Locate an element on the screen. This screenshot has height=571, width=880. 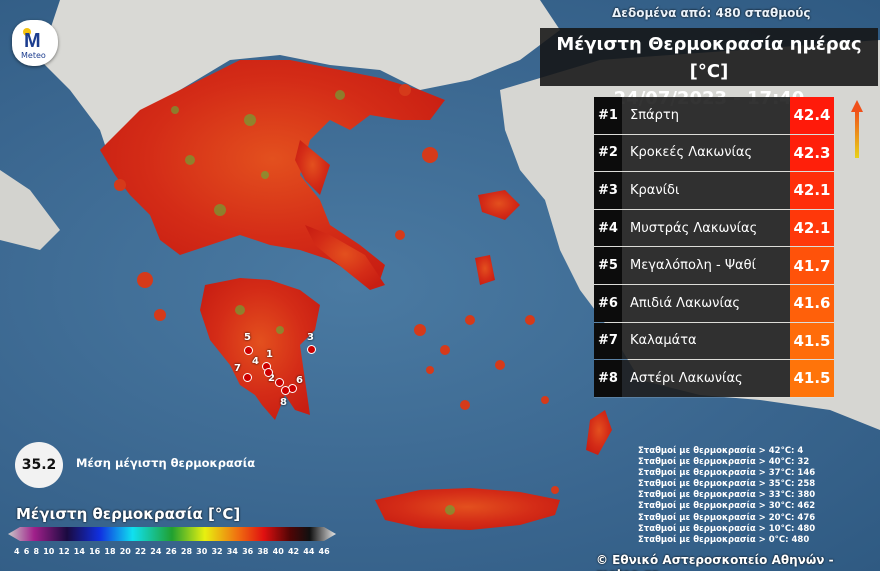
arrow-up-icon is located at coordinates (857, 129).